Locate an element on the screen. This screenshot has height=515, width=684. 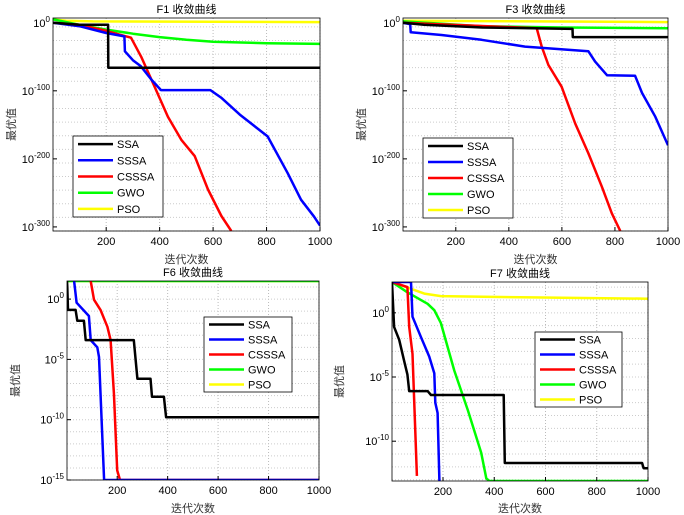
chart-title: F7 收敛曲线 is located at coordinates (520, 273).